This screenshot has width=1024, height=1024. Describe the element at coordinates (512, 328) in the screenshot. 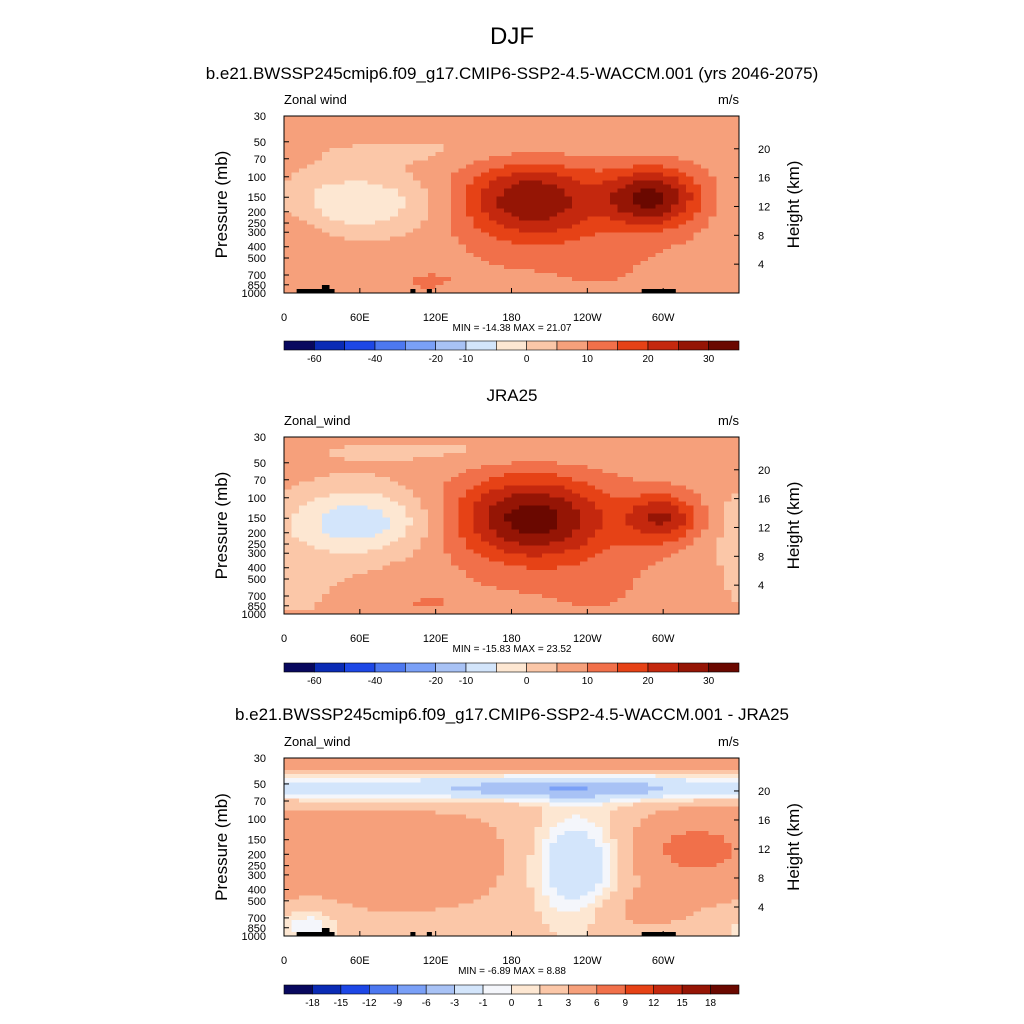

I see `min-max-label: MIN = -14.38 MAX = 21.07` at that location.